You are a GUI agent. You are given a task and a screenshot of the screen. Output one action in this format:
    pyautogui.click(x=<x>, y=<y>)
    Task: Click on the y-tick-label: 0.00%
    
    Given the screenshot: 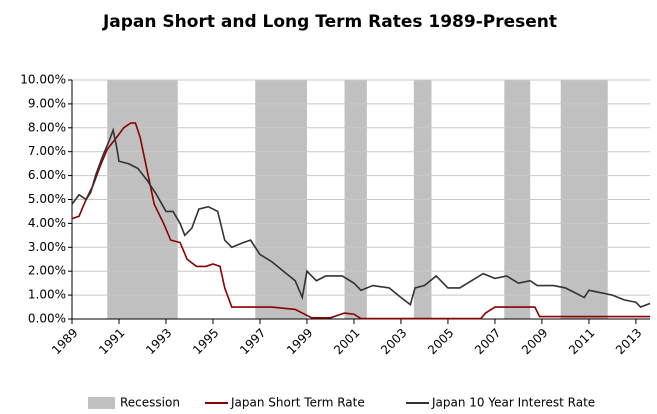 What is the action you would take?
    pyautogui.click(x=47, y=319)
    